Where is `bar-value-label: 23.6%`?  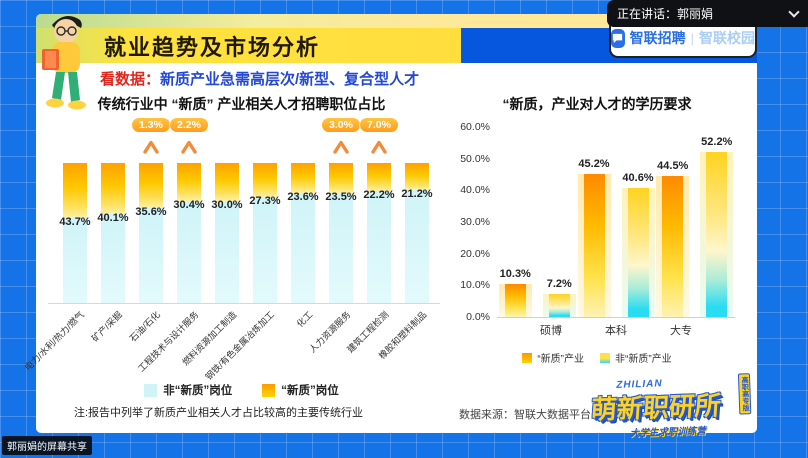 bar-value-label: 23.6% is located at coordinates (303, 196).